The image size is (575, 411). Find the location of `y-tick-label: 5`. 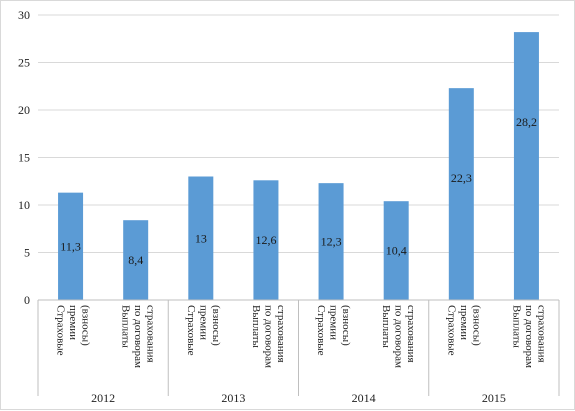

y-tick-label: 5 is located at coordinates (27, 253).